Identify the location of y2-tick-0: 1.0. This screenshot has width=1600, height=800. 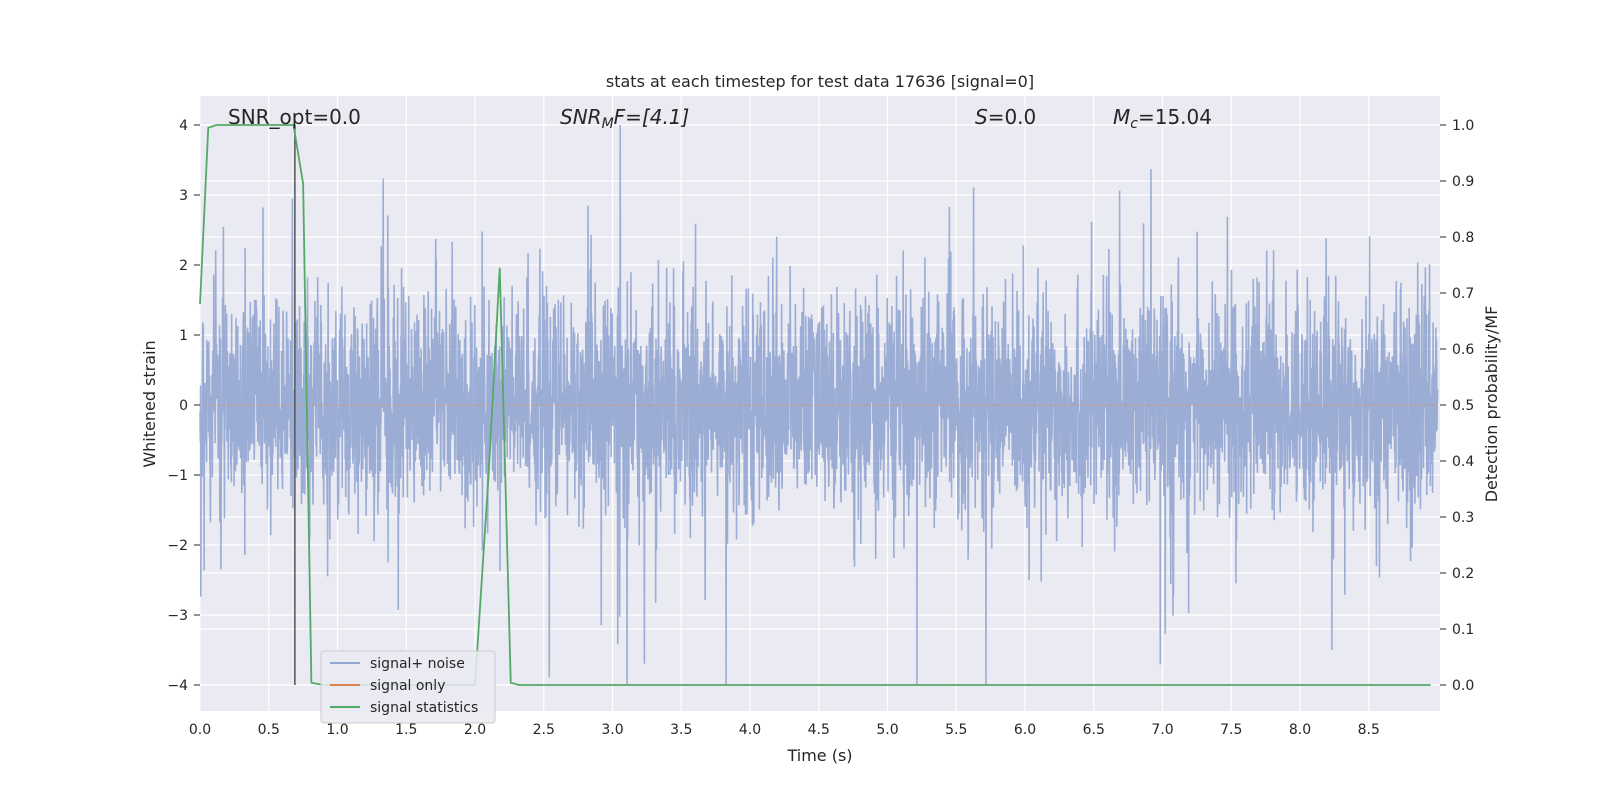
(1463, 126).